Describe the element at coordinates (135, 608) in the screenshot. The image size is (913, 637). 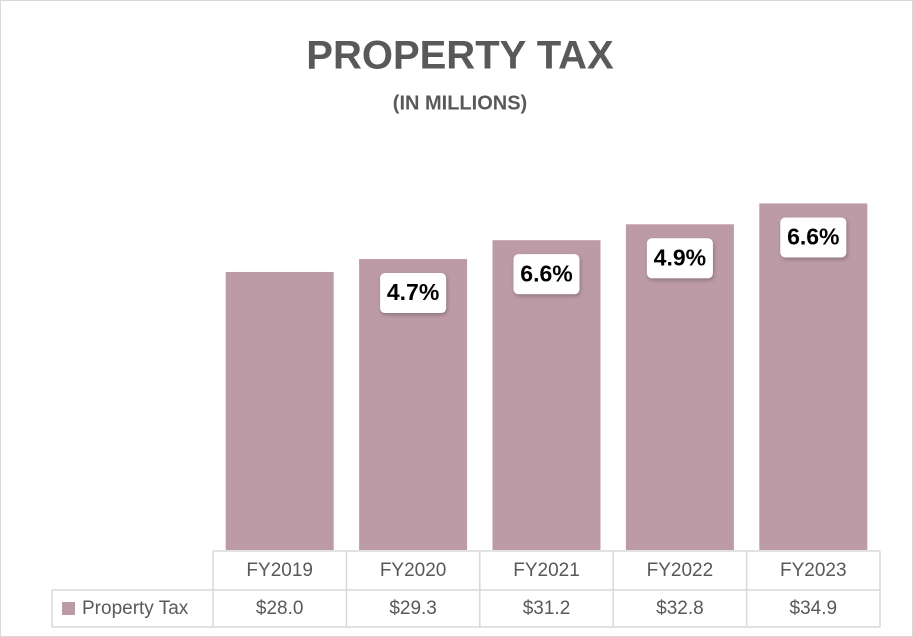
I see `legend-label: Property Tax` at that location.